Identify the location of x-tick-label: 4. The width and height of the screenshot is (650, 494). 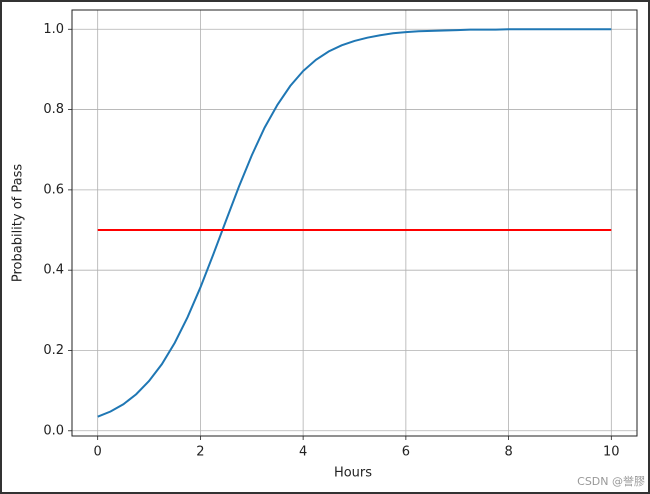
(303, 452).